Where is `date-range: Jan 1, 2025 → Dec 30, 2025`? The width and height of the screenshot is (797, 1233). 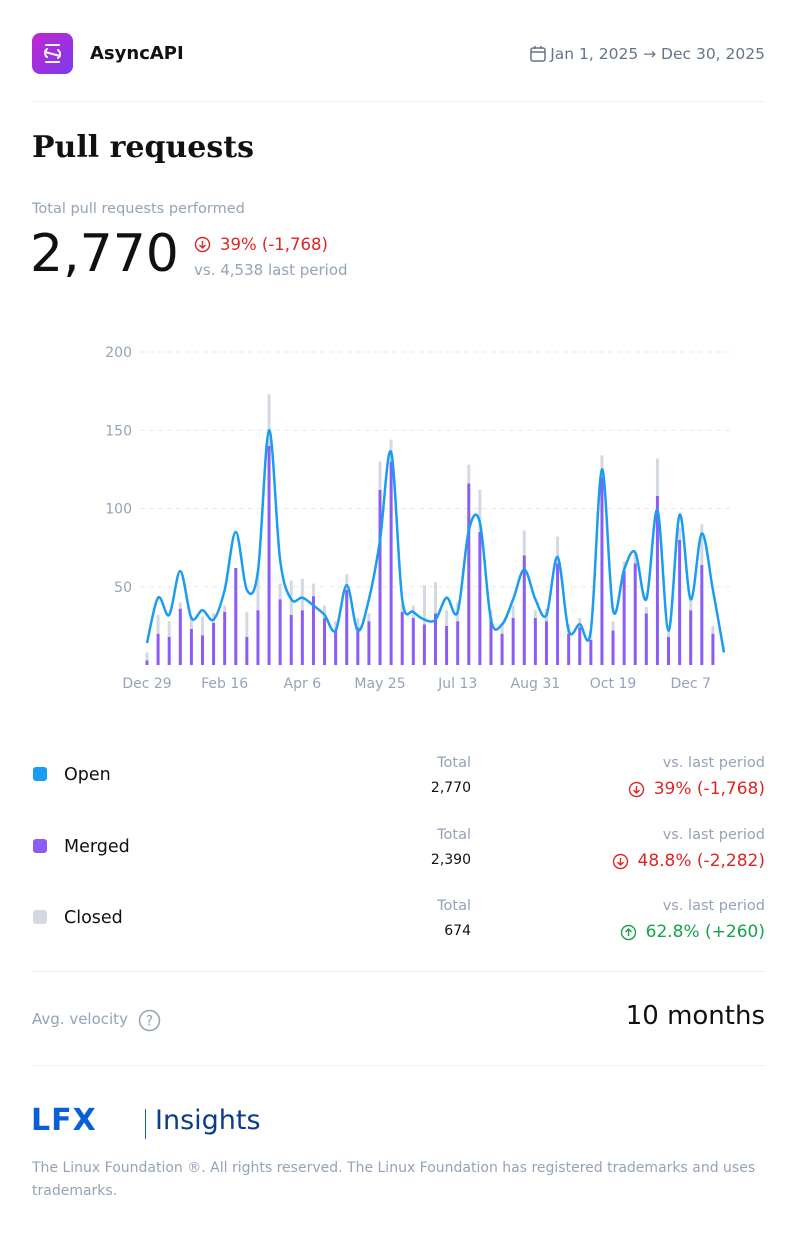 date-range: Jan 1, 2025 → Dec 30, 2025 is located at coordinates (657, 54).